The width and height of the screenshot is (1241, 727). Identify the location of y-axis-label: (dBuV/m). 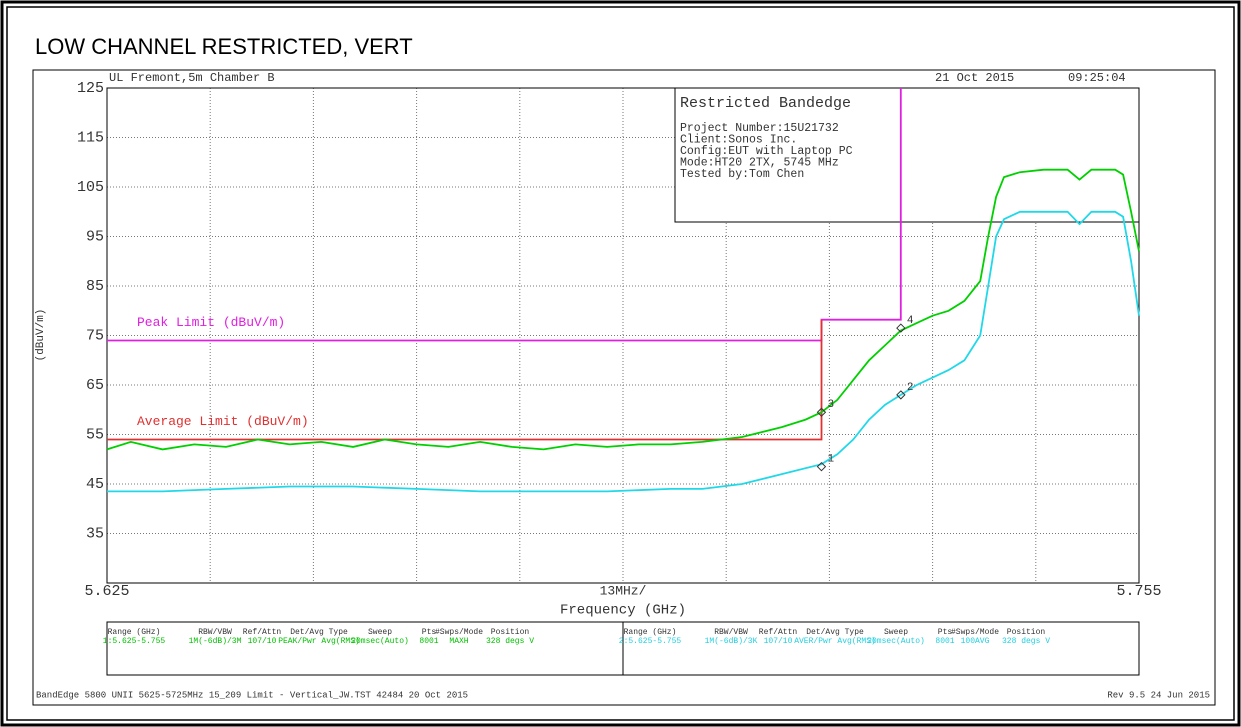
(41, 335).